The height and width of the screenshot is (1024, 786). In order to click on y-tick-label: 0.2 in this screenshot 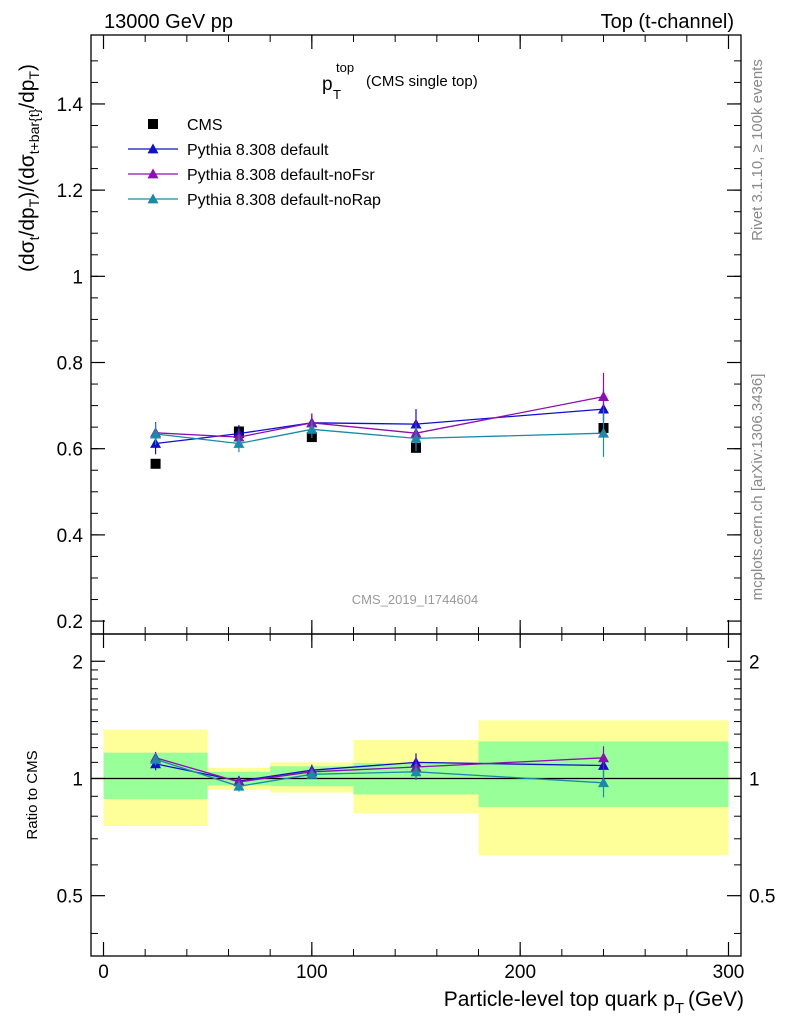, I will do `click(70, 622)`.